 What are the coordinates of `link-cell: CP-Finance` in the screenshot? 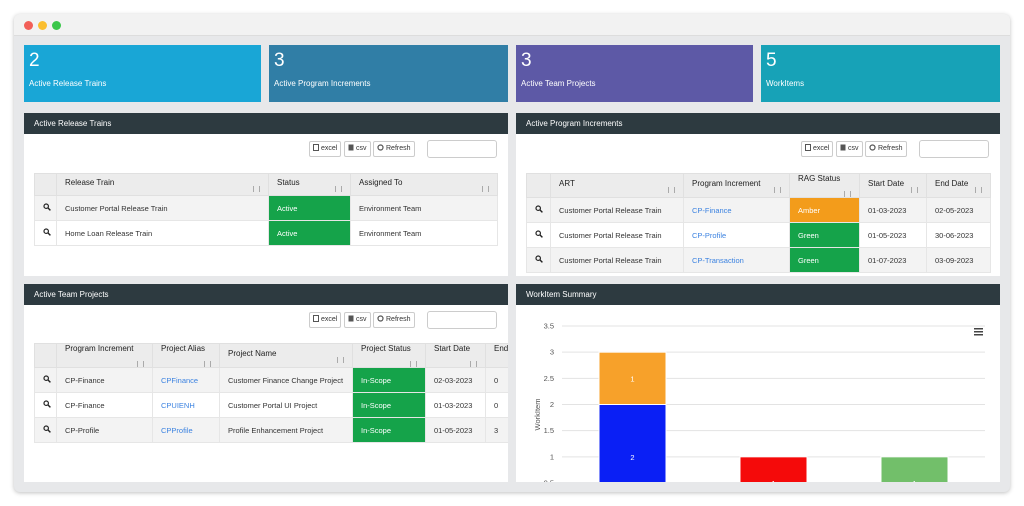 It's located at (736, 210).